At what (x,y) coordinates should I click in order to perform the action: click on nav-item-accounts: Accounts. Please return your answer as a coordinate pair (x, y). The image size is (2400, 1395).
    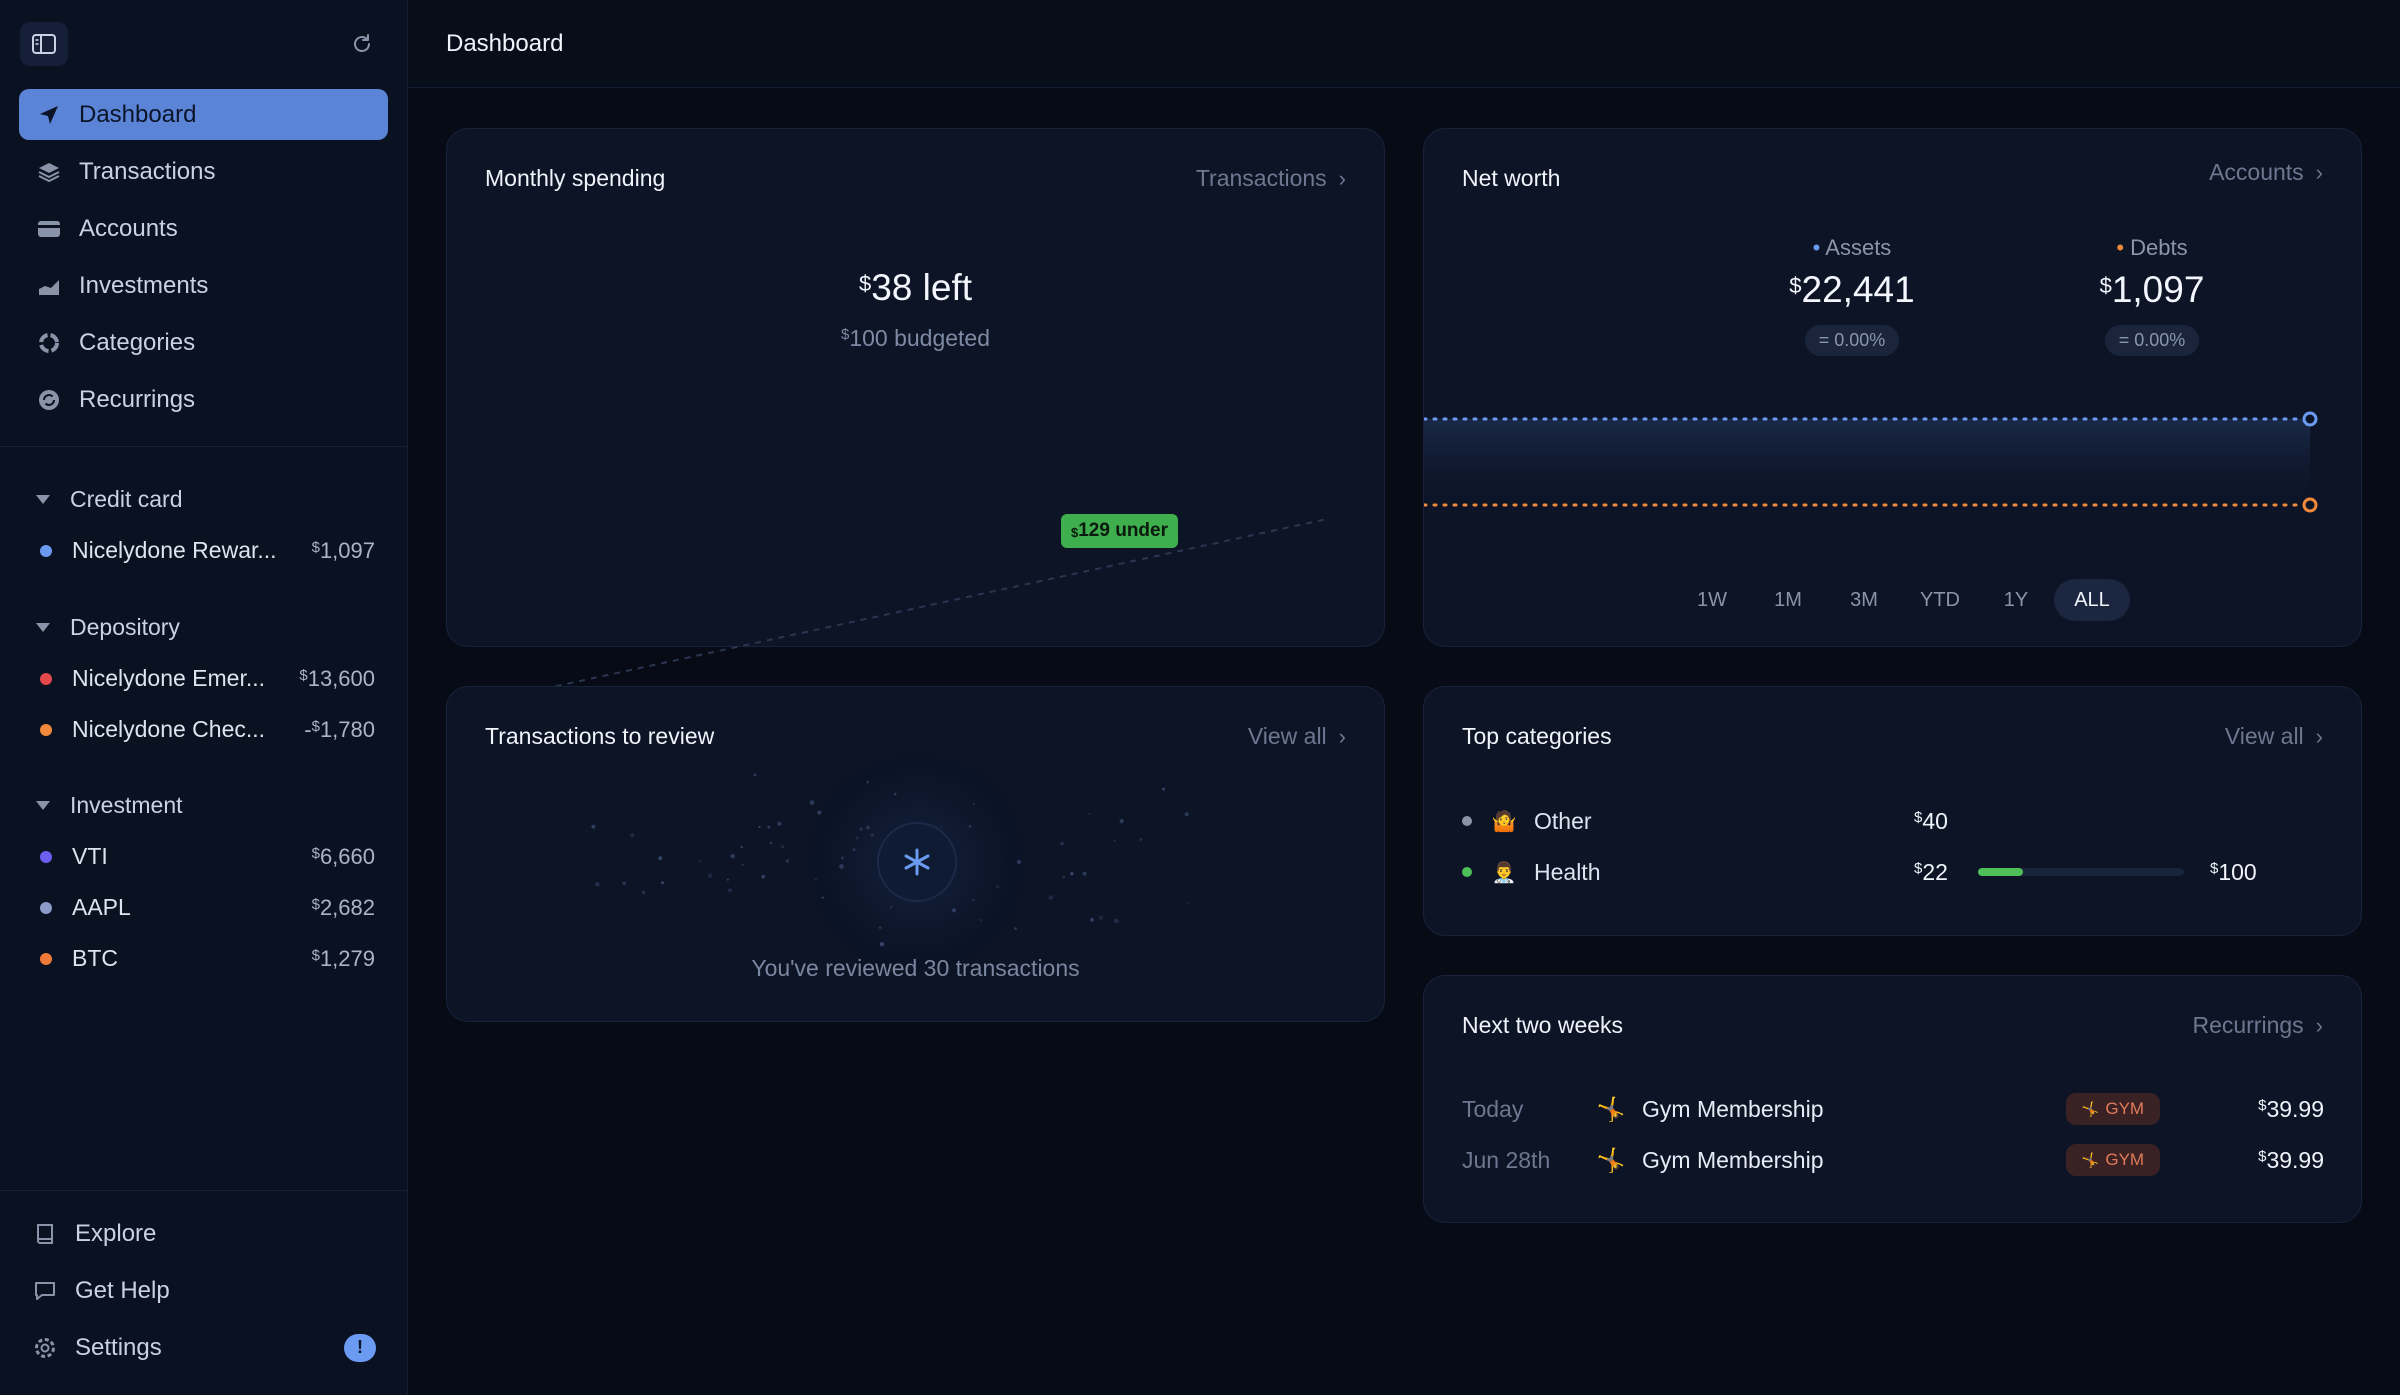
    Looking at the image, I should click on (203, 228).